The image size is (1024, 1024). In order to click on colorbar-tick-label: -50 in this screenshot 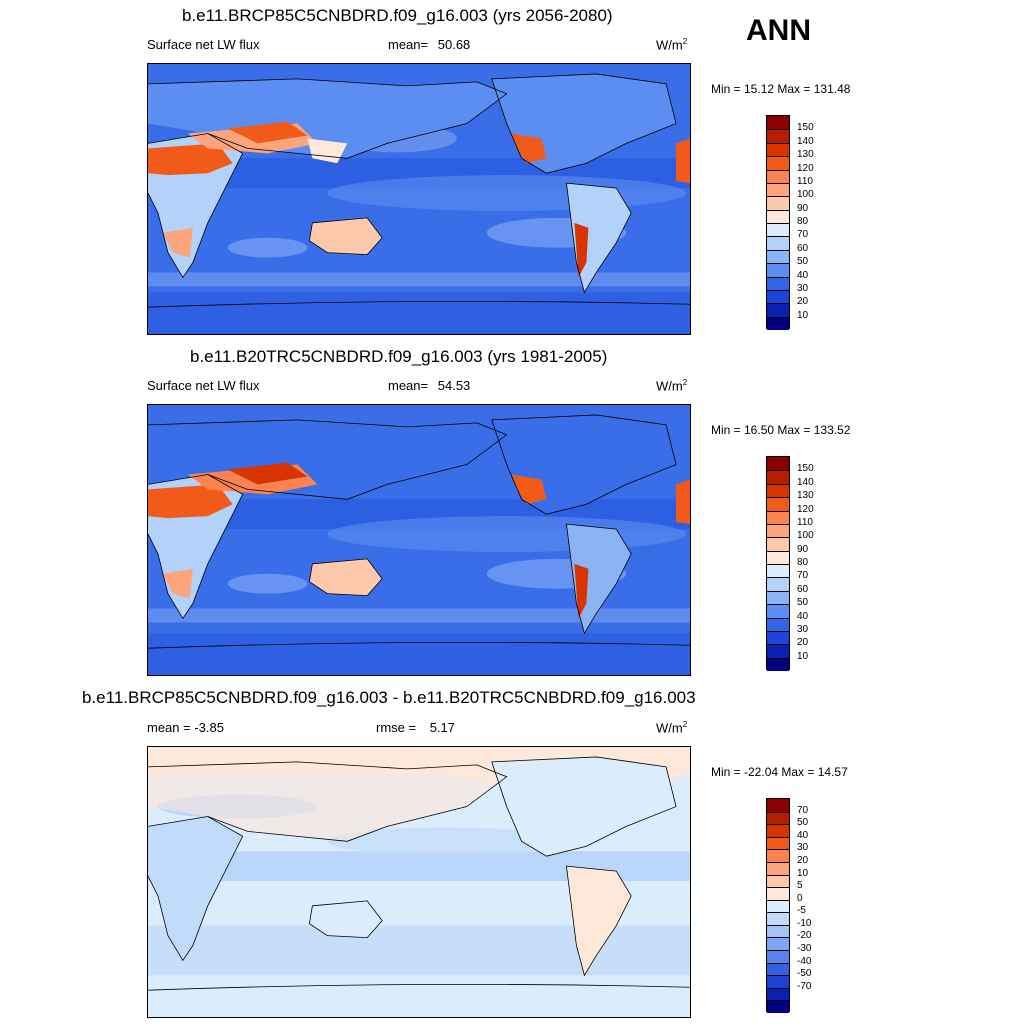, I will do `click(804, 974)`.